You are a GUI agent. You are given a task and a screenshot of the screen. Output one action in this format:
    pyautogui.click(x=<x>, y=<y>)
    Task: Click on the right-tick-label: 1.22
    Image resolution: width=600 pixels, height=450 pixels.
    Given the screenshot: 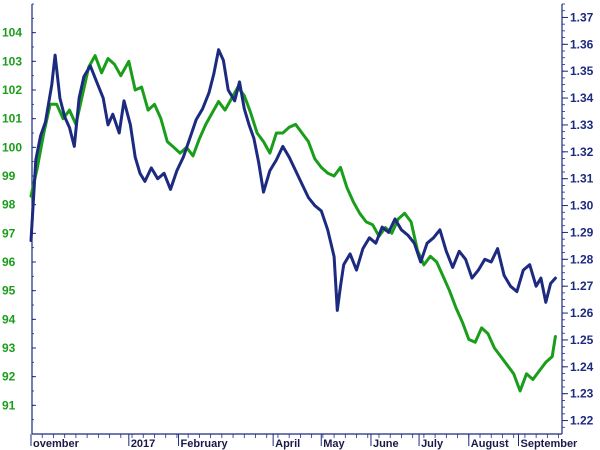 What is the action you would take?
    pyautogui.click(x=582, y=421)
    